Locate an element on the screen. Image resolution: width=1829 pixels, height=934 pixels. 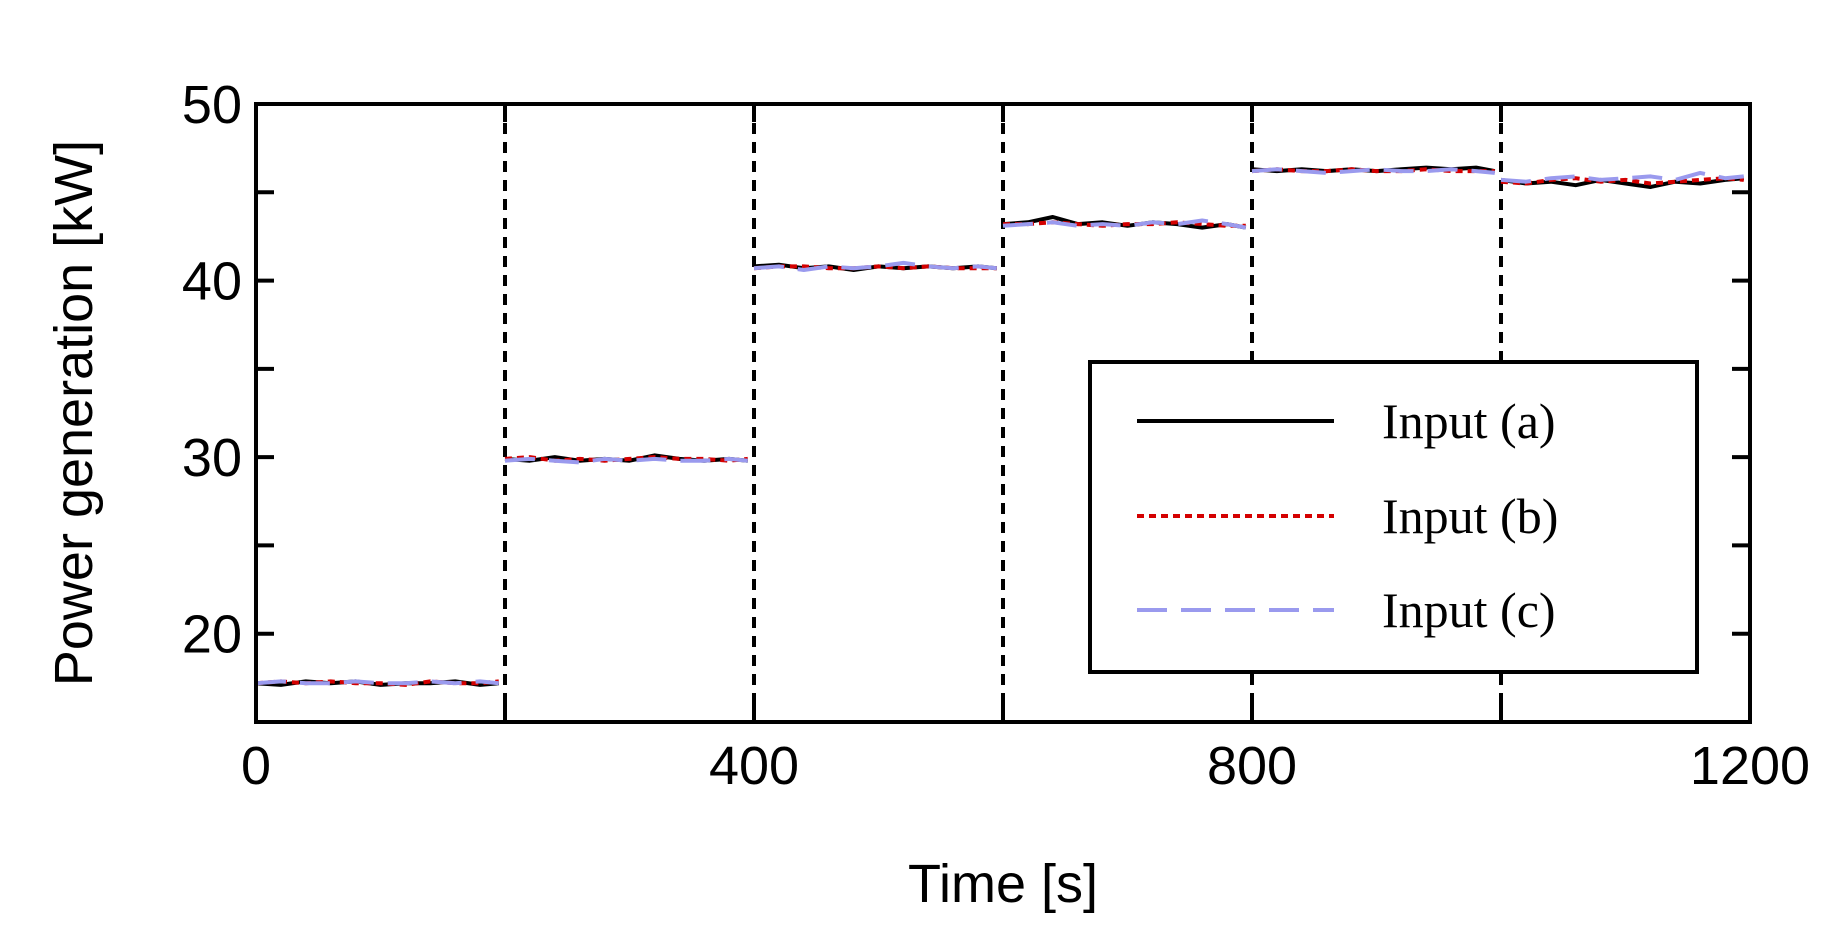
y-tick-label: 20 is located at coordinates (212, 635).